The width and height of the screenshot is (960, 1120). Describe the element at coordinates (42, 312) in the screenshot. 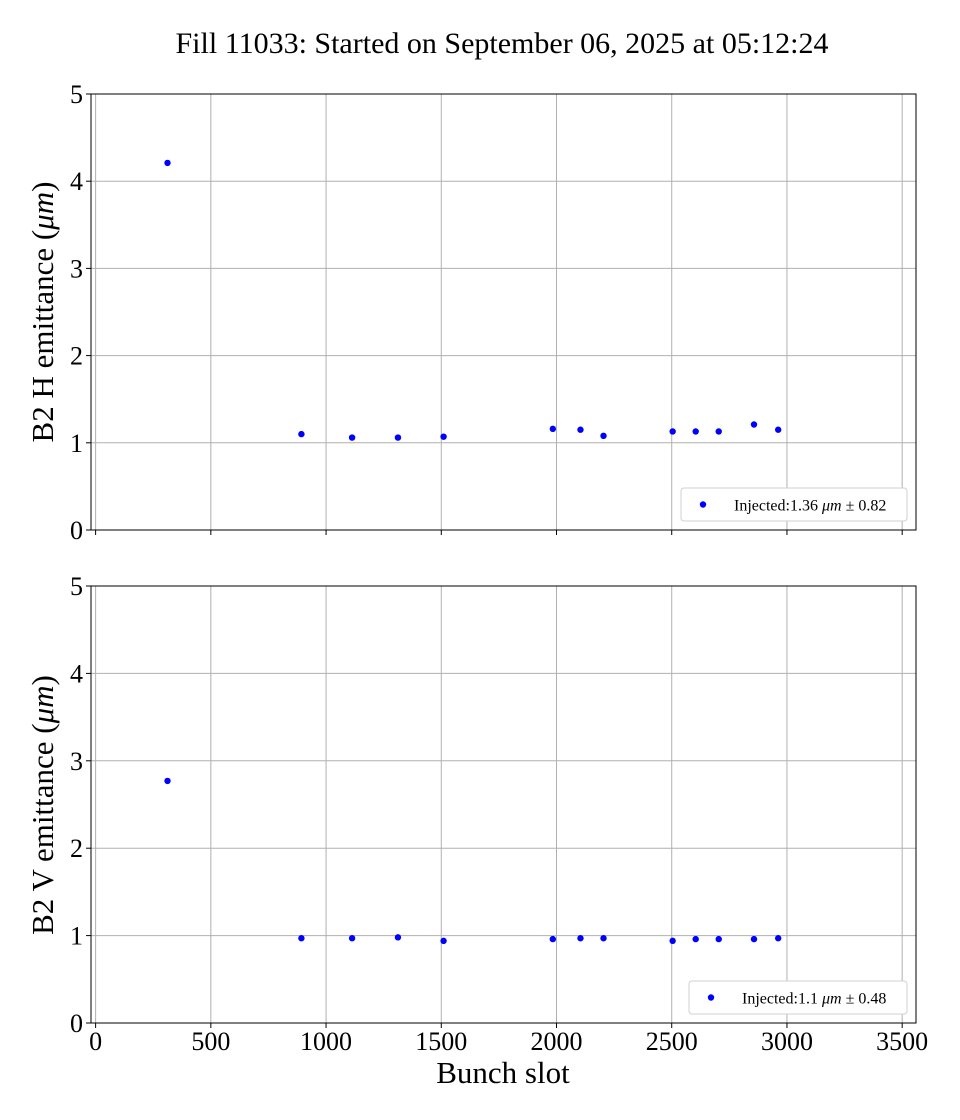

I see `y-axis-label: B2 H emittance (μm)` at that location.